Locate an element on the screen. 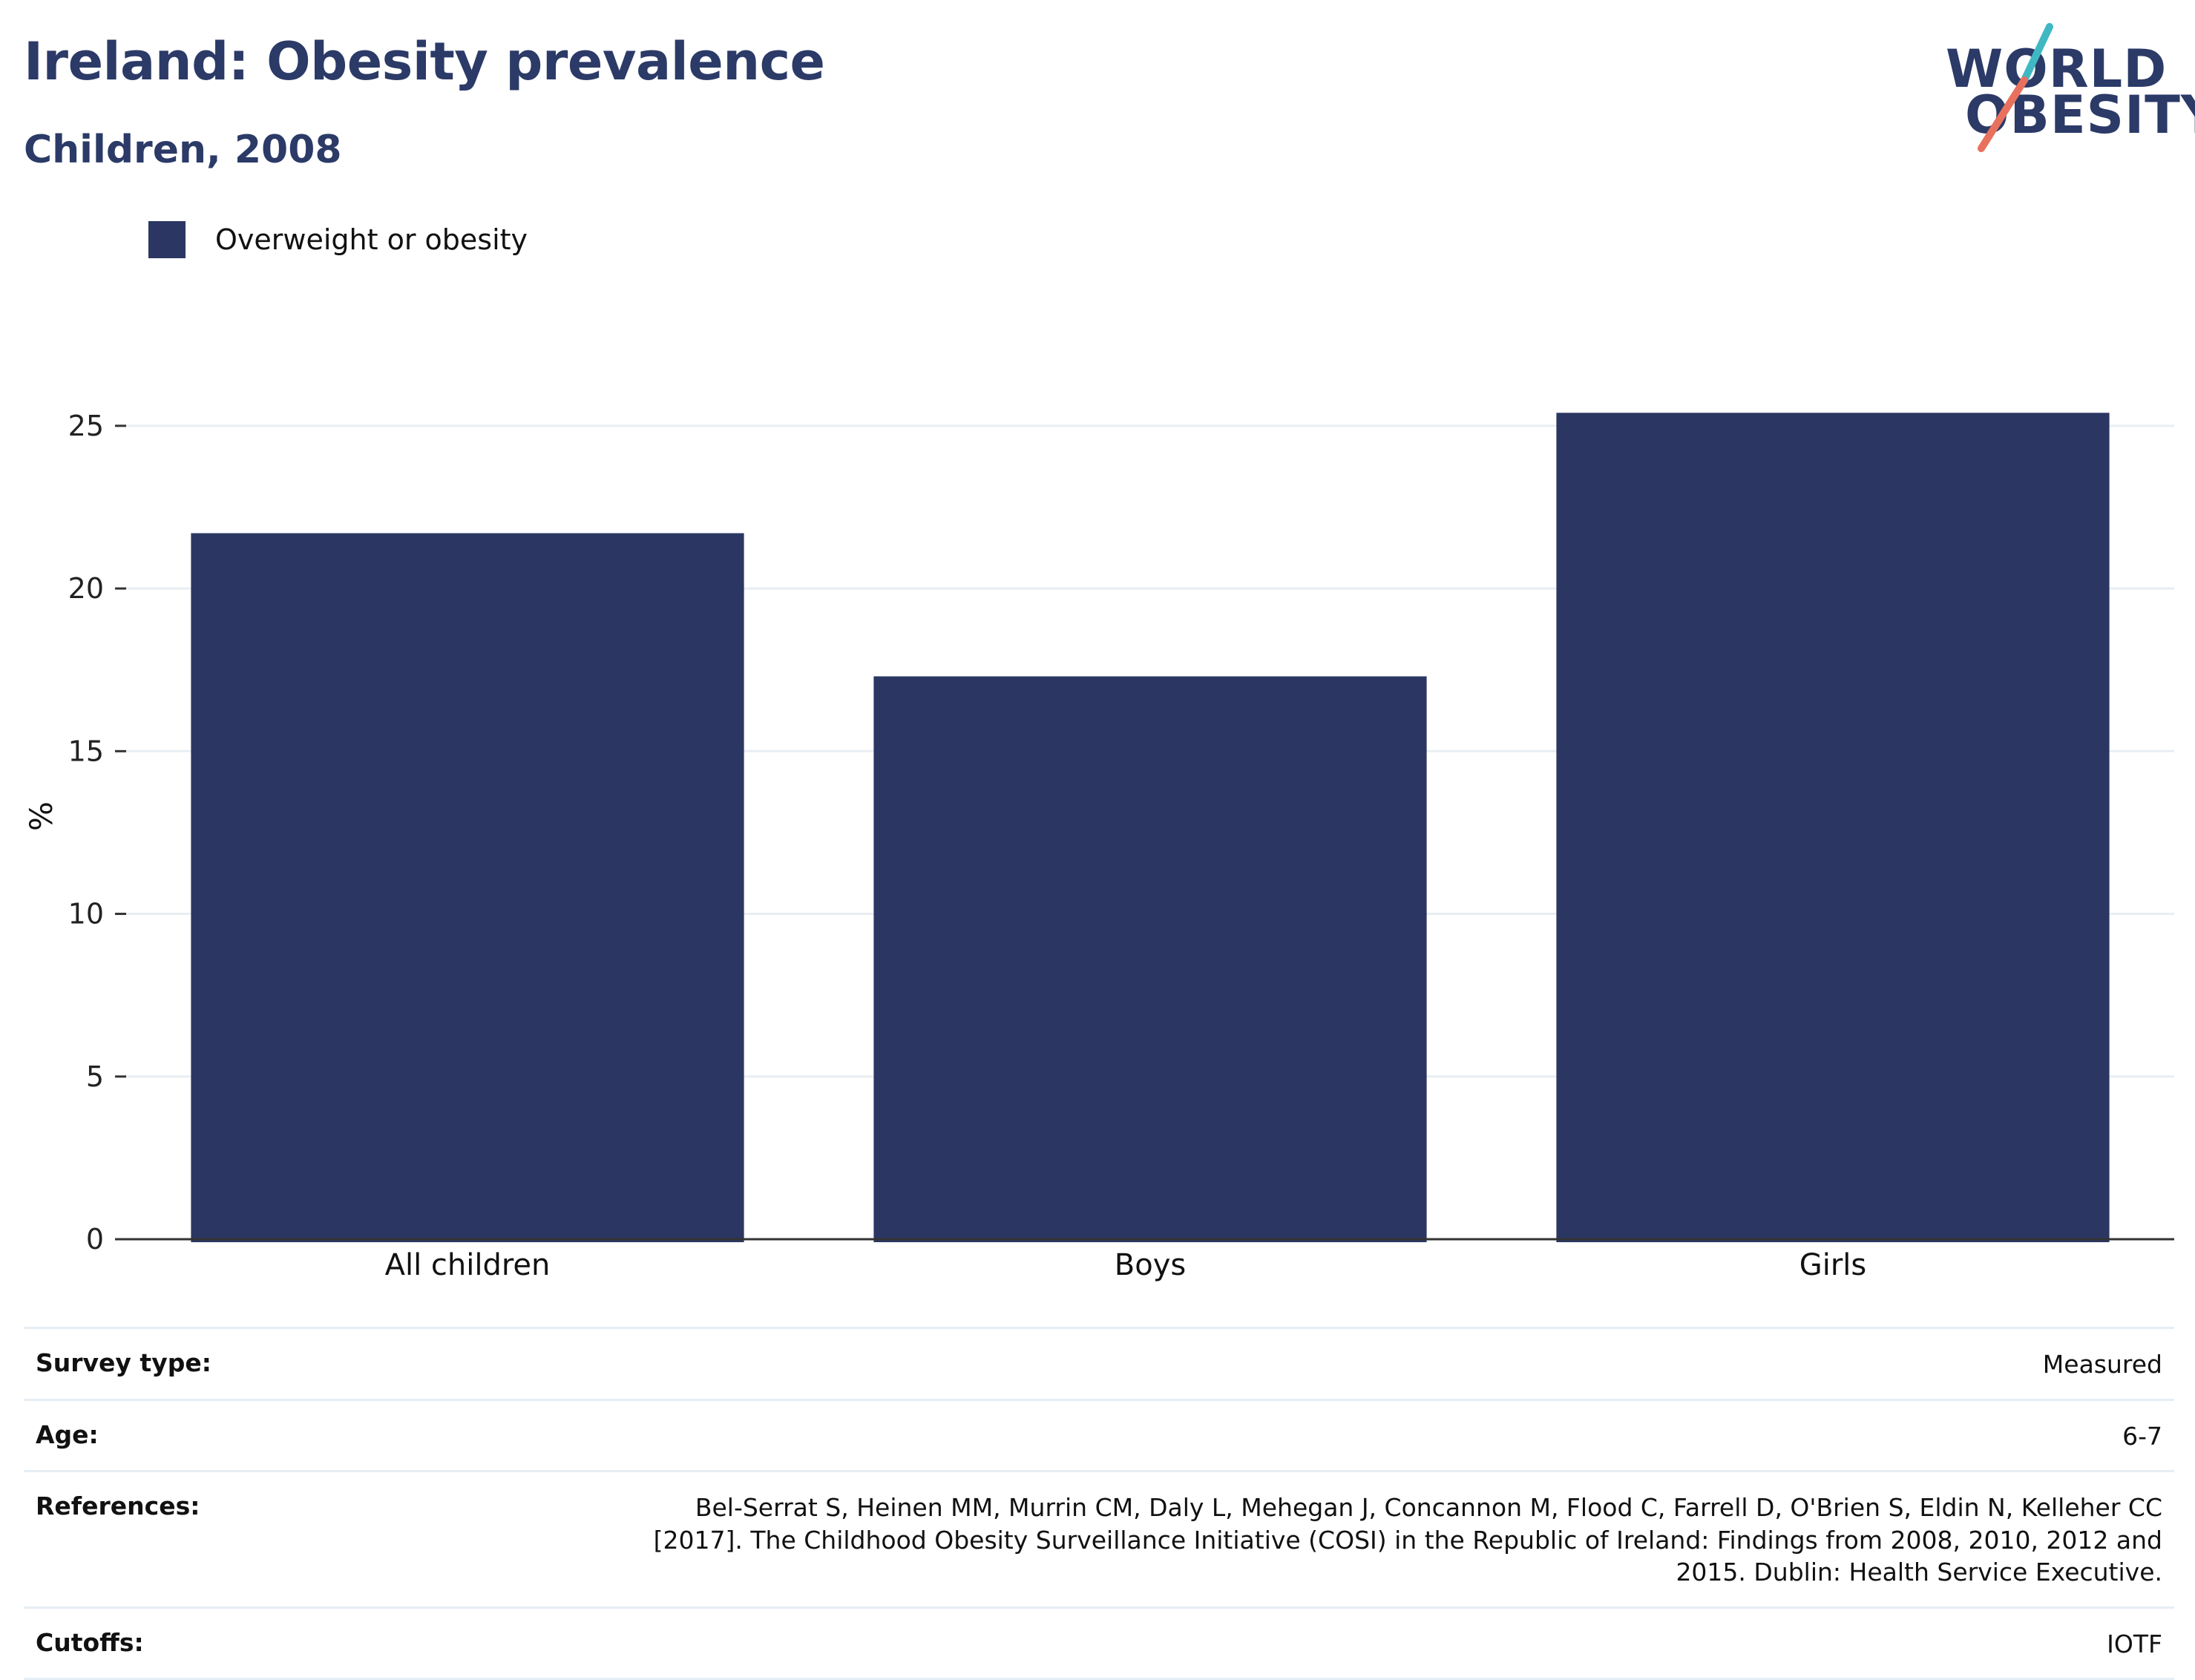  info-key: Cutoffs: is located at coordinates (90, 1642).